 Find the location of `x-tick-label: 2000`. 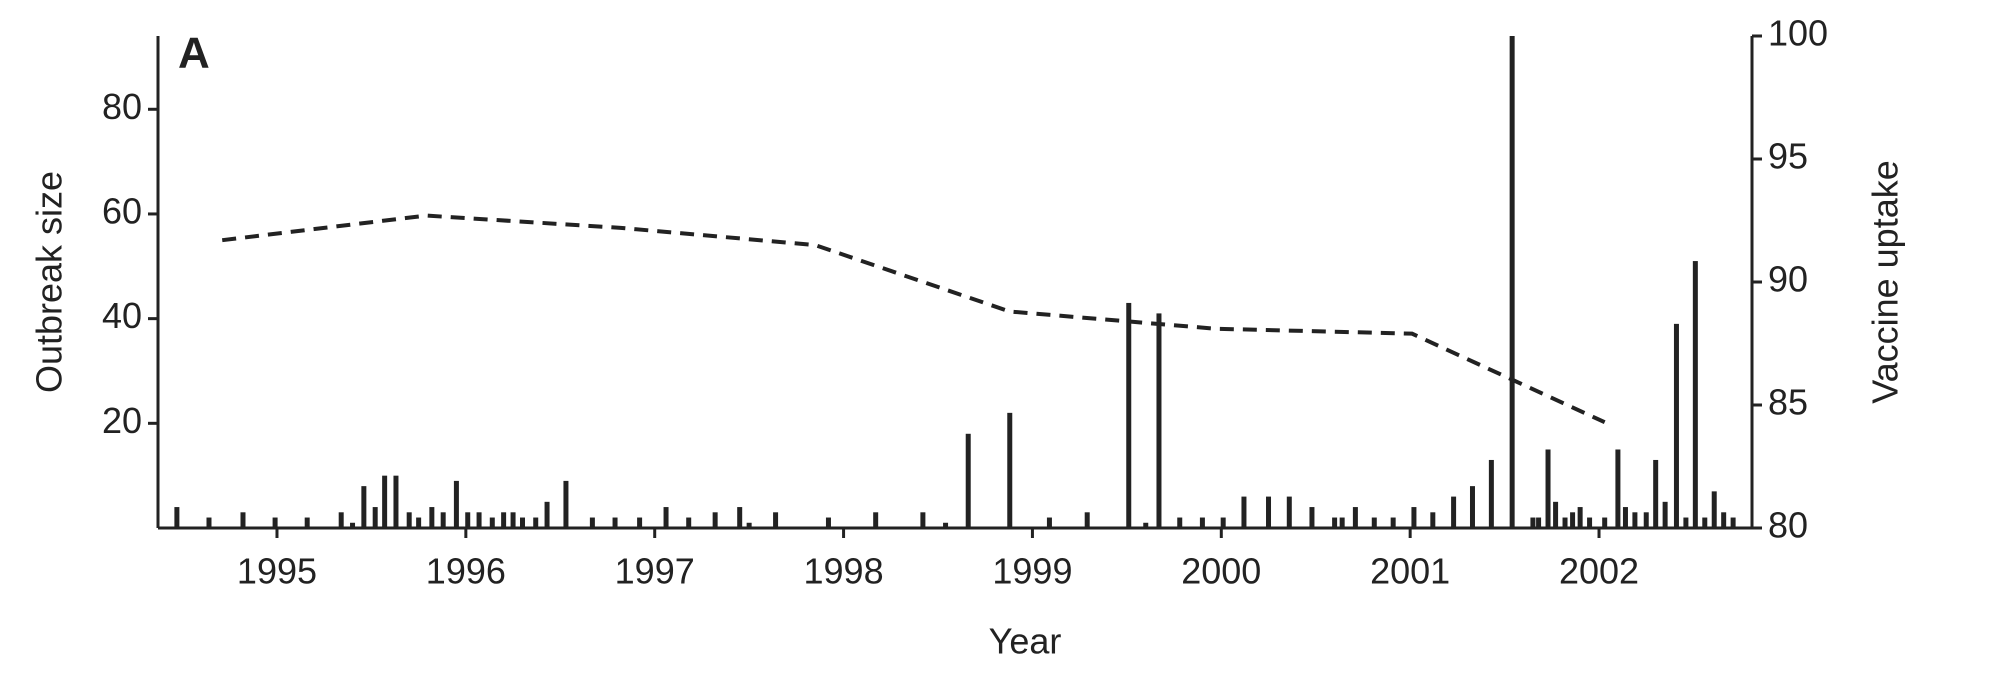

x-tick-label: 2000 is located at coordinates (1221, 571).